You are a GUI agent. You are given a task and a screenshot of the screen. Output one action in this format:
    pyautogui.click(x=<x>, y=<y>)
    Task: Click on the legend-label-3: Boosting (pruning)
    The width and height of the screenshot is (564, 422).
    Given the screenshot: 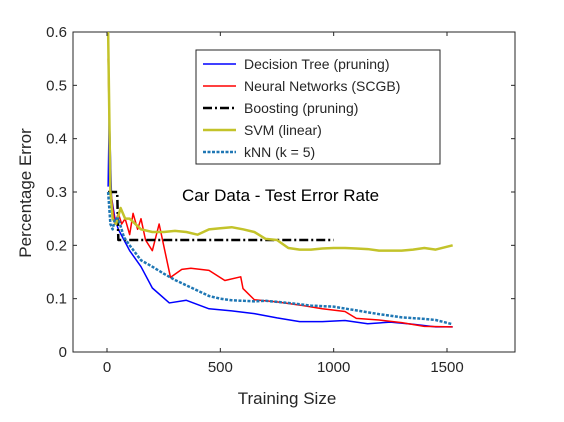 What is the action you would take?
    pyautogui.click(x=301, y=108)
    